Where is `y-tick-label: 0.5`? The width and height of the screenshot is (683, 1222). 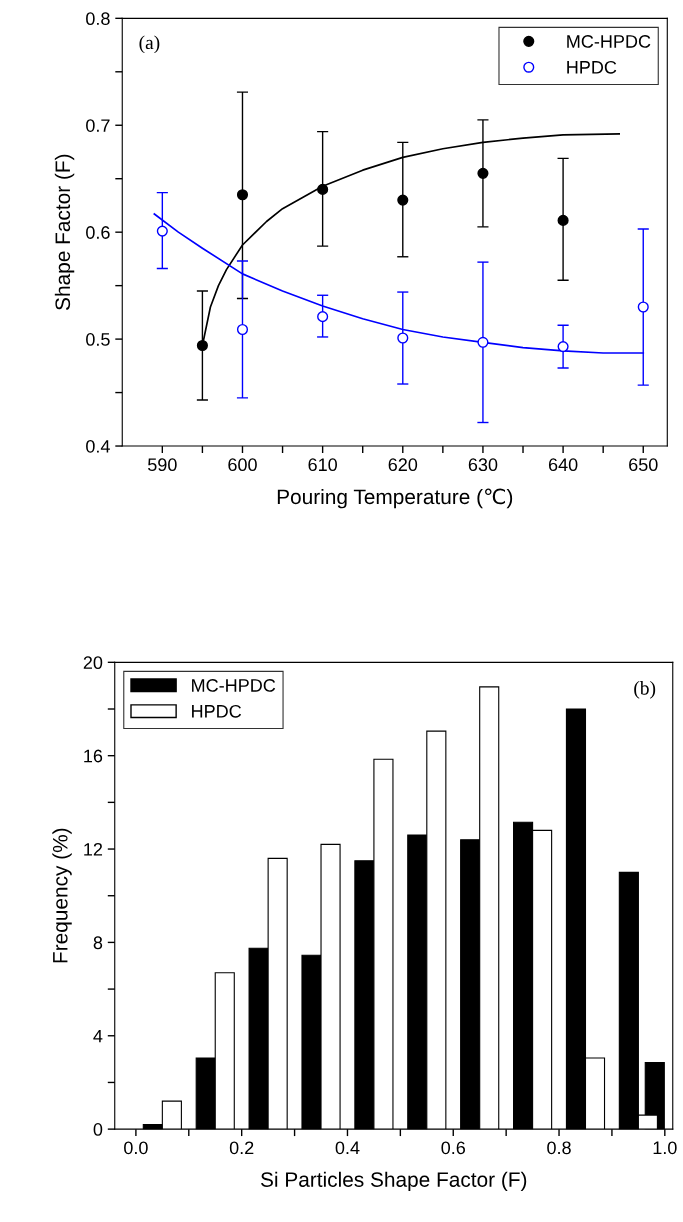 y-tick-label: 0.5 is located at coordinates (98, 339).